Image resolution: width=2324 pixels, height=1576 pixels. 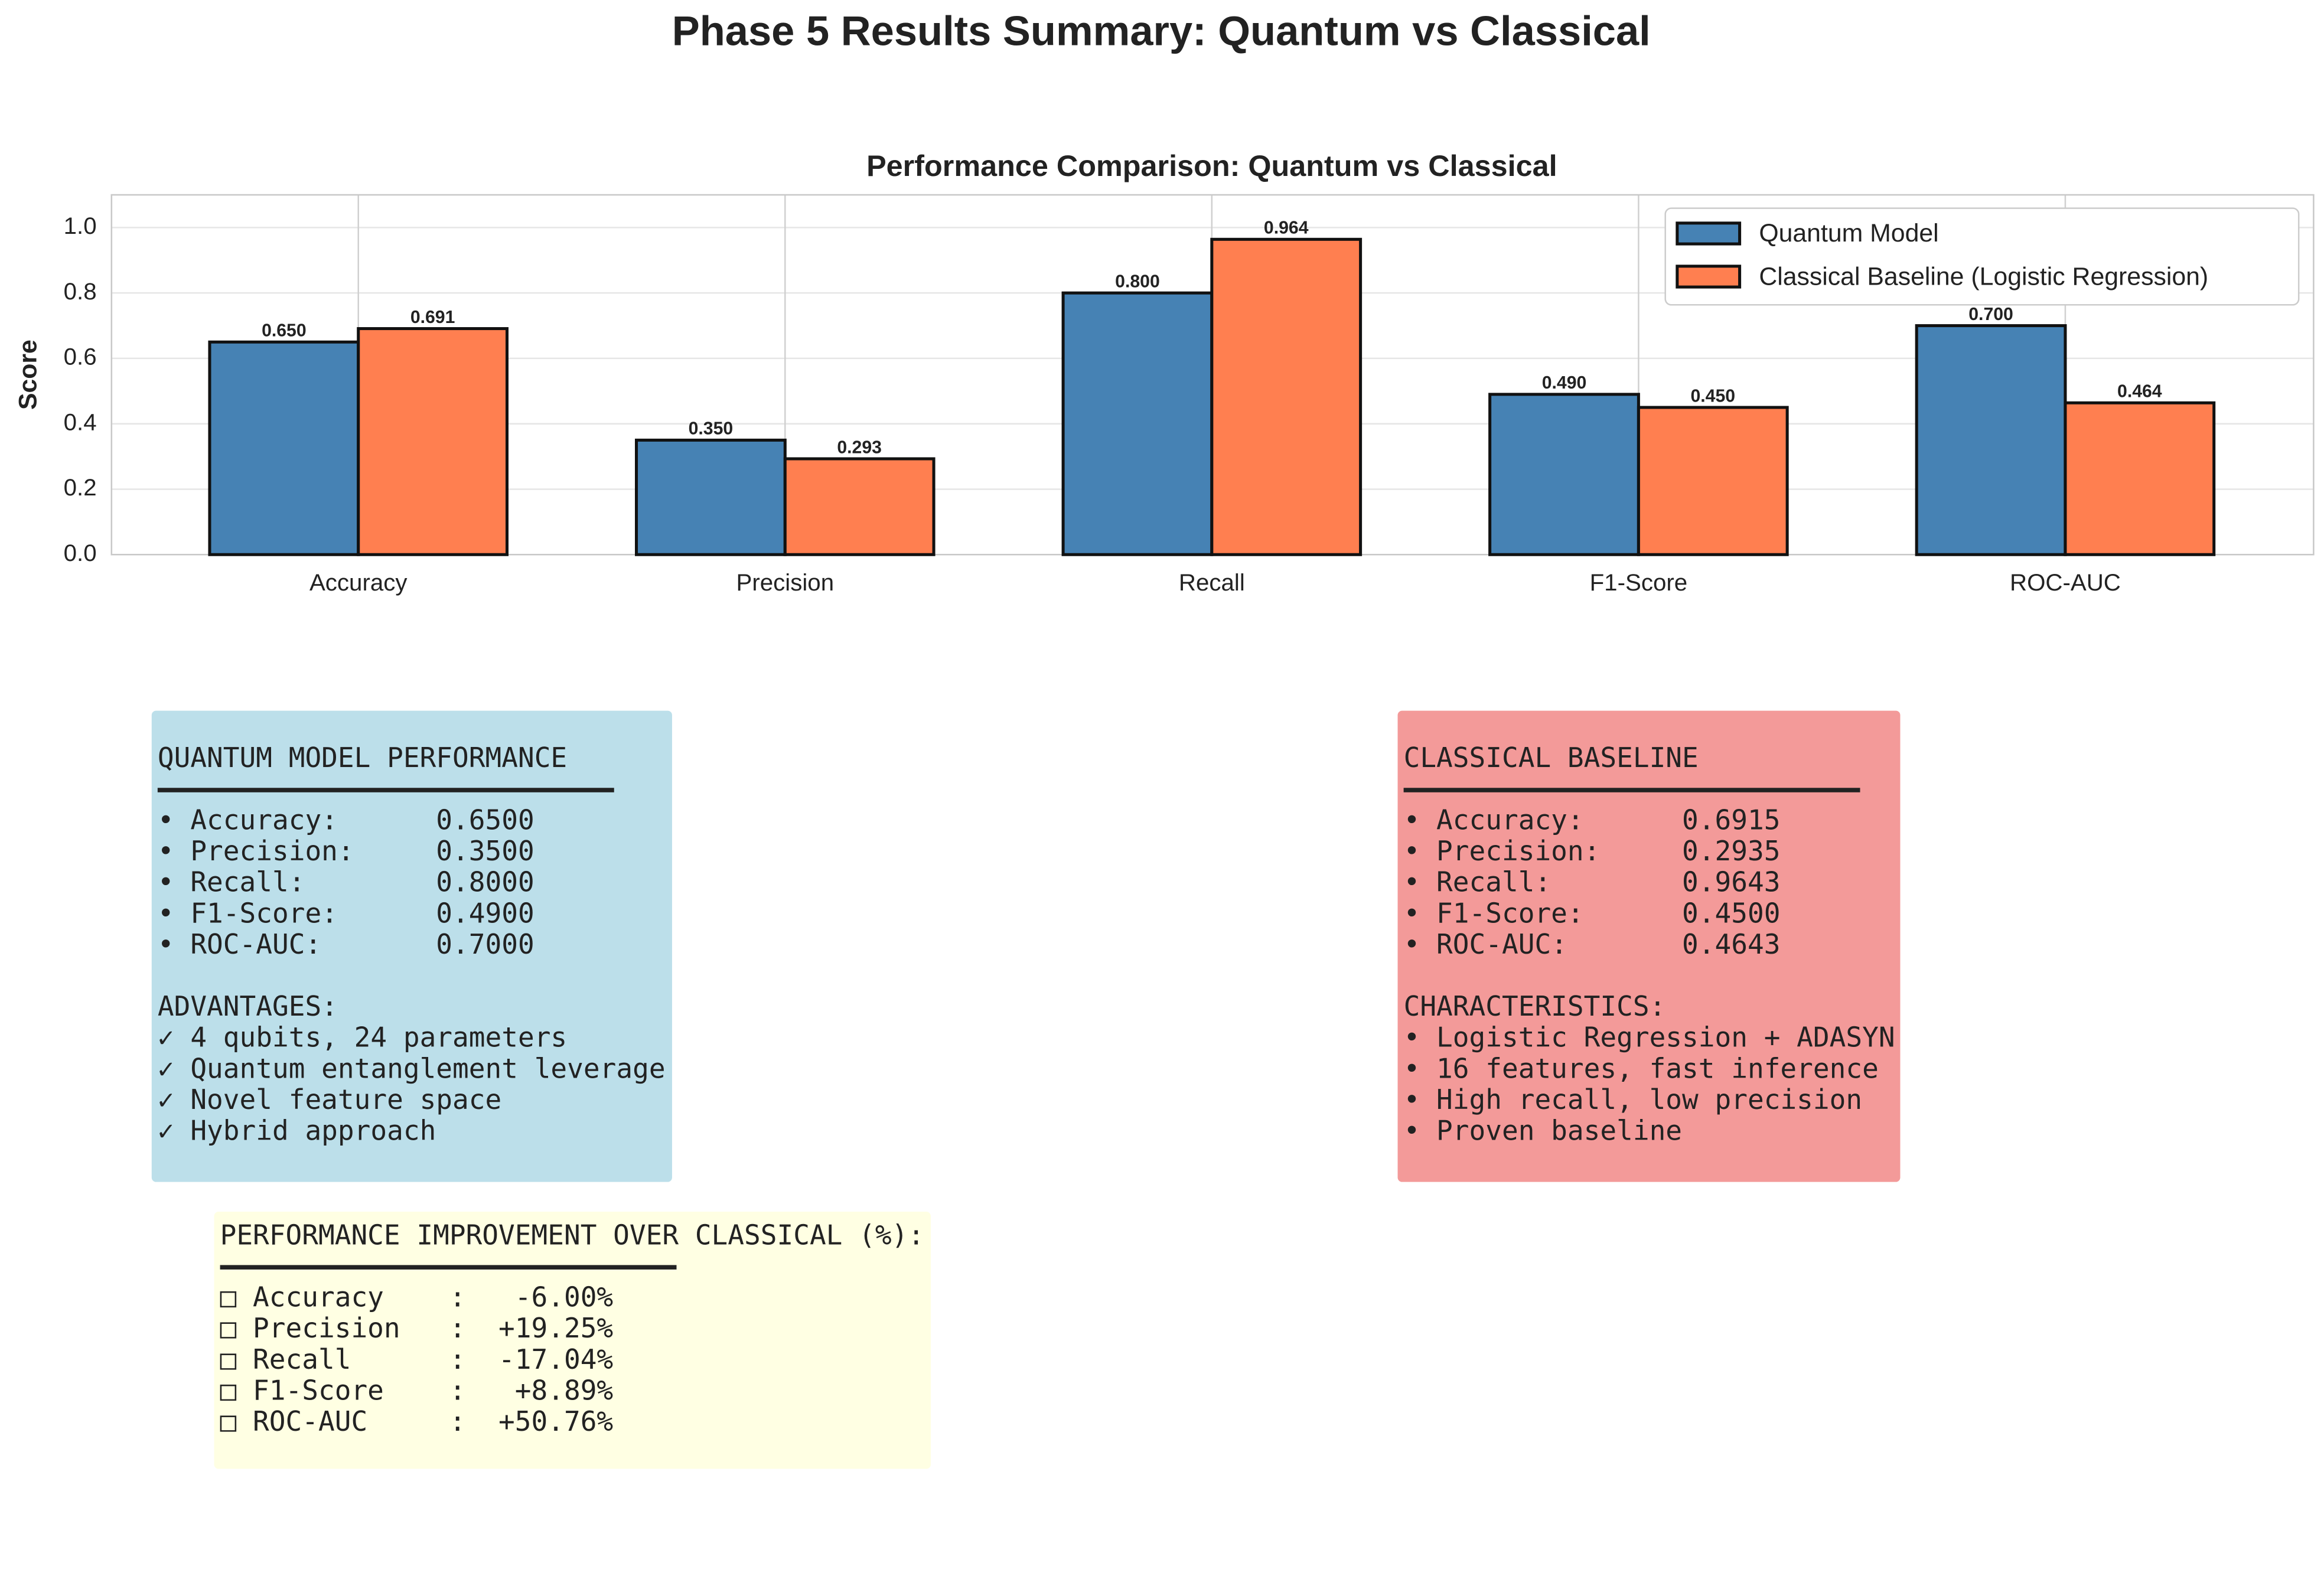 I want to click on panel-line: □ Accuracy : -6.00%, so click(x=417, y=1297).